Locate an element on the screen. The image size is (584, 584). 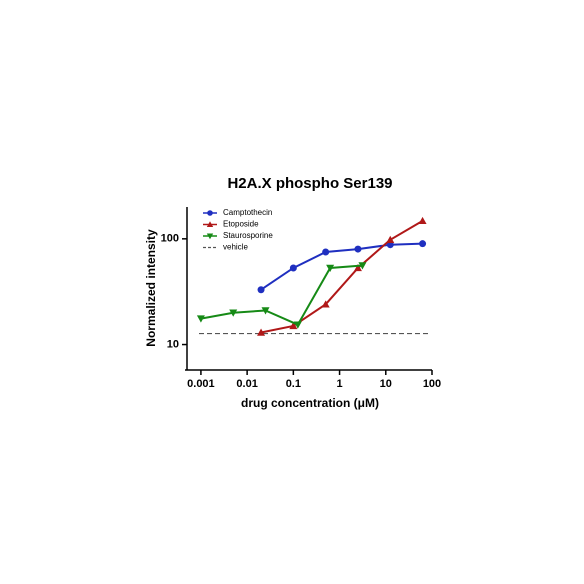
y-axis-label: Normalized intensity is located at coordinates (151, 288).